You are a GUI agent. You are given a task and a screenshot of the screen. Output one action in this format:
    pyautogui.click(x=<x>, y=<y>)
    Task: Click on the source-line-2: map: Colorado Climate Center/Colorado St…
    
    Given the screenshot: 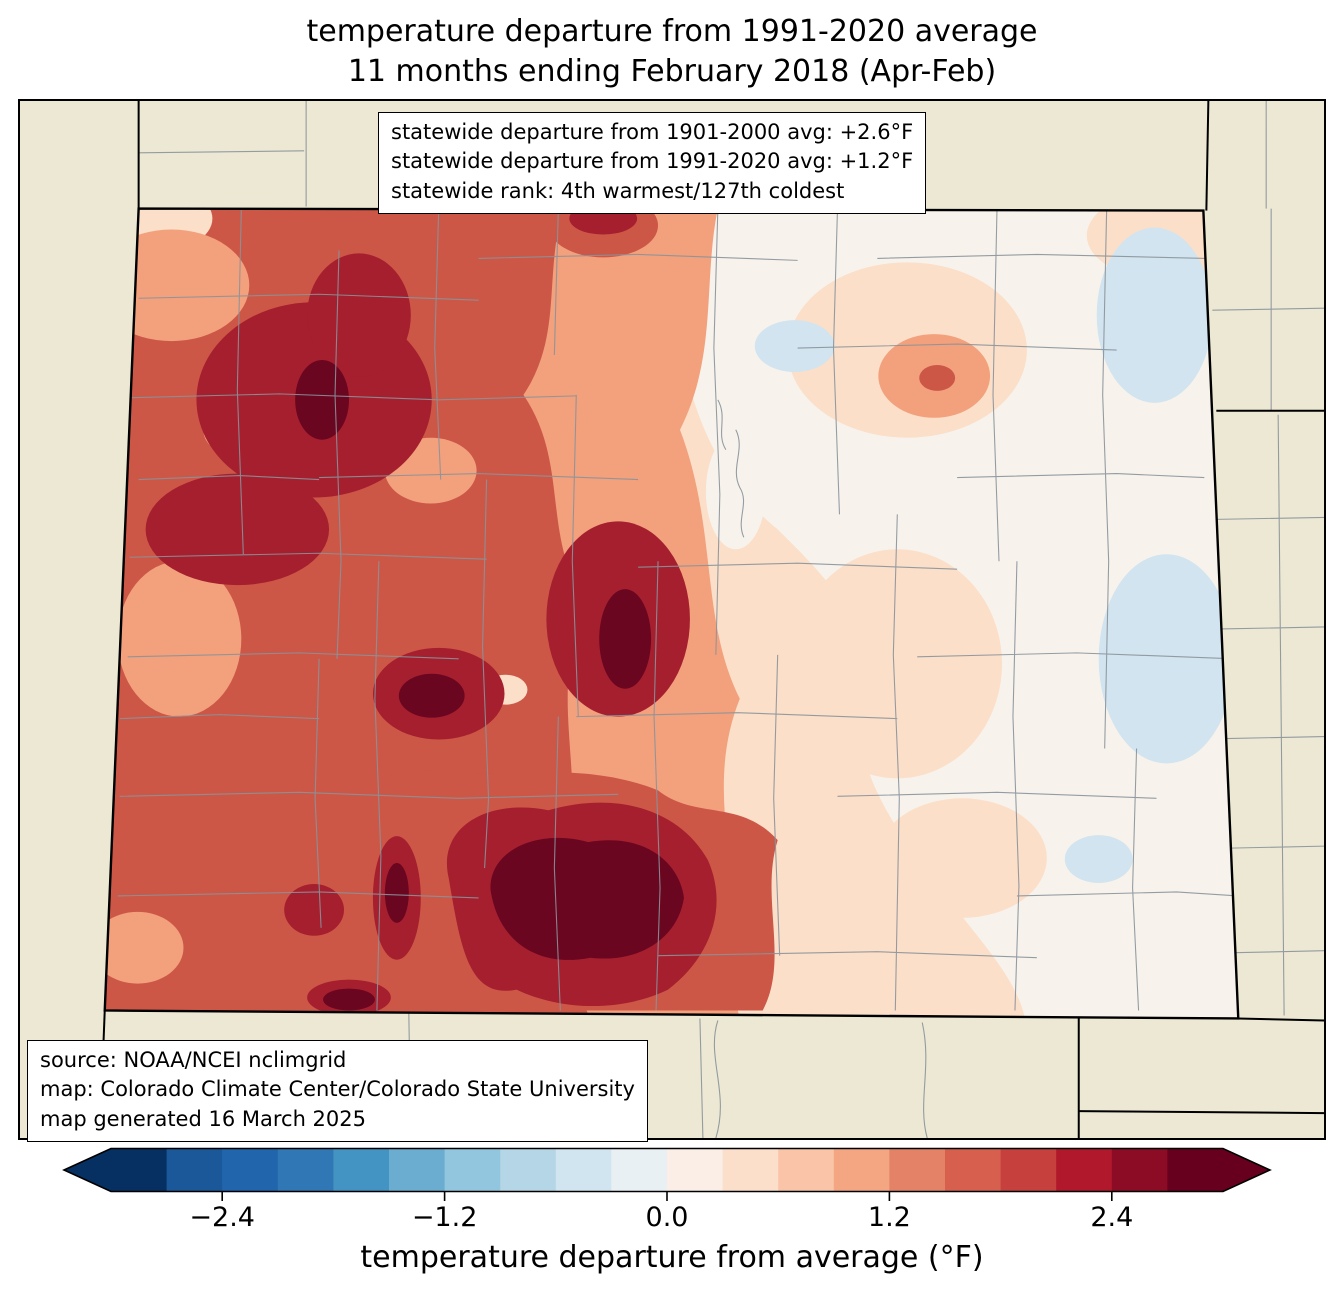 What is the action you would take?
    pyautogui.click(x=337, y=1089)
    